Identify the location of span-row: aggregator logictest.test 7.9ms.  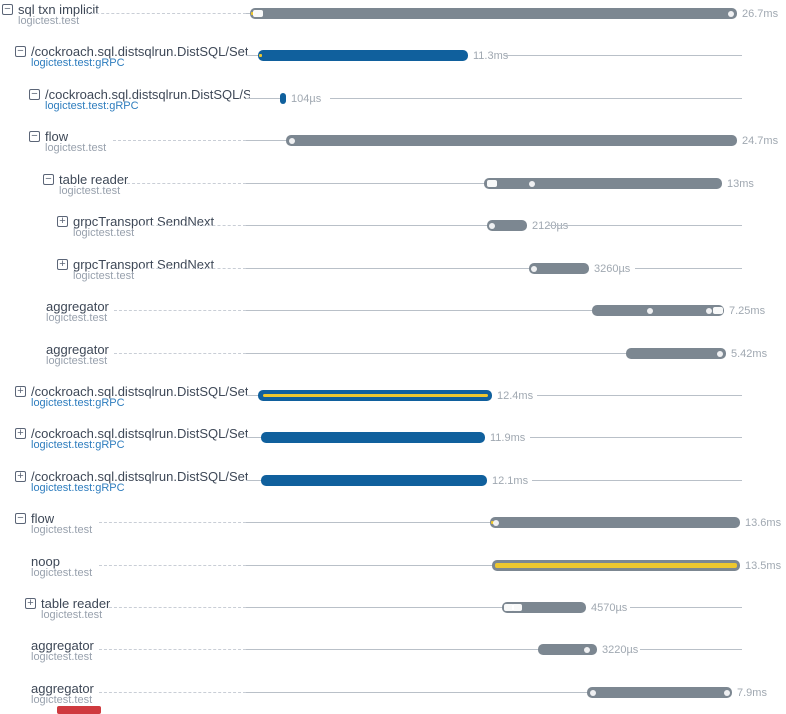
(393, 693).